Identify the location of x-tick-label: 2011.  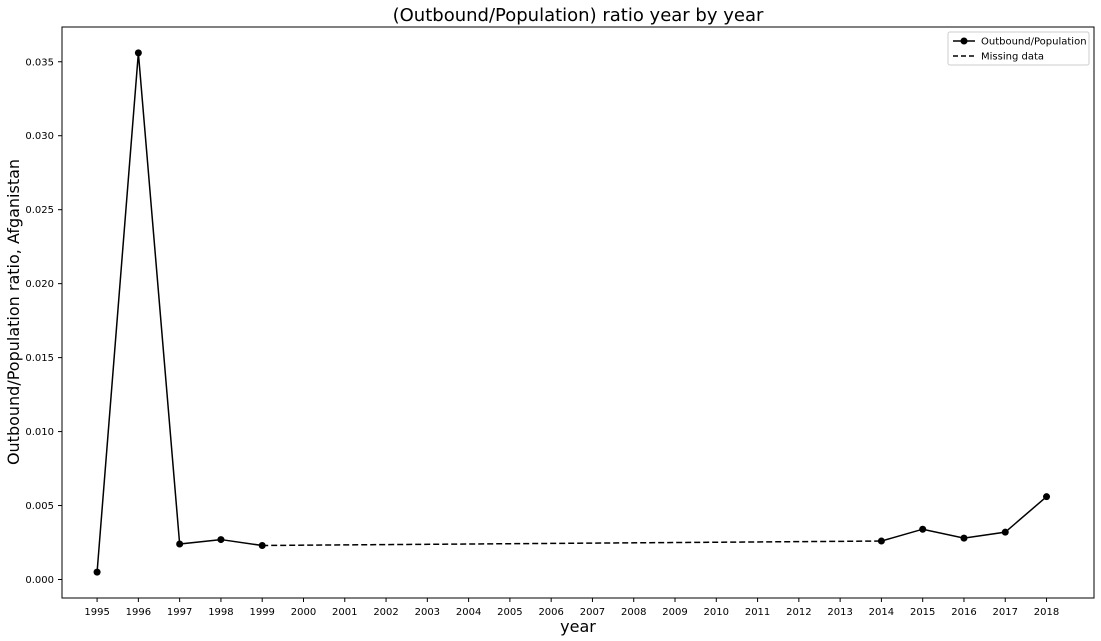
(757, 612).